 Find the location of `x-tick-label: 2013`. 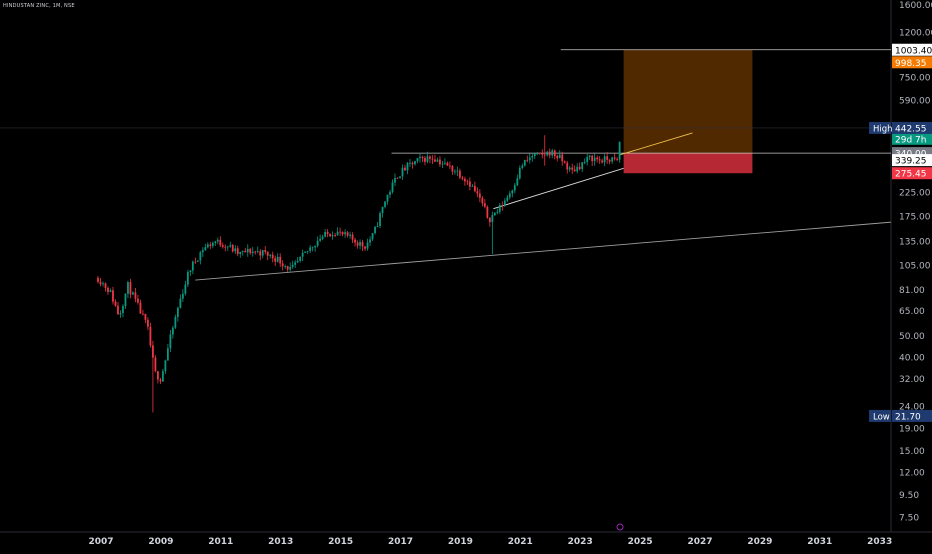

x-tick-label: 2013 is located at coordinates (280, 542).